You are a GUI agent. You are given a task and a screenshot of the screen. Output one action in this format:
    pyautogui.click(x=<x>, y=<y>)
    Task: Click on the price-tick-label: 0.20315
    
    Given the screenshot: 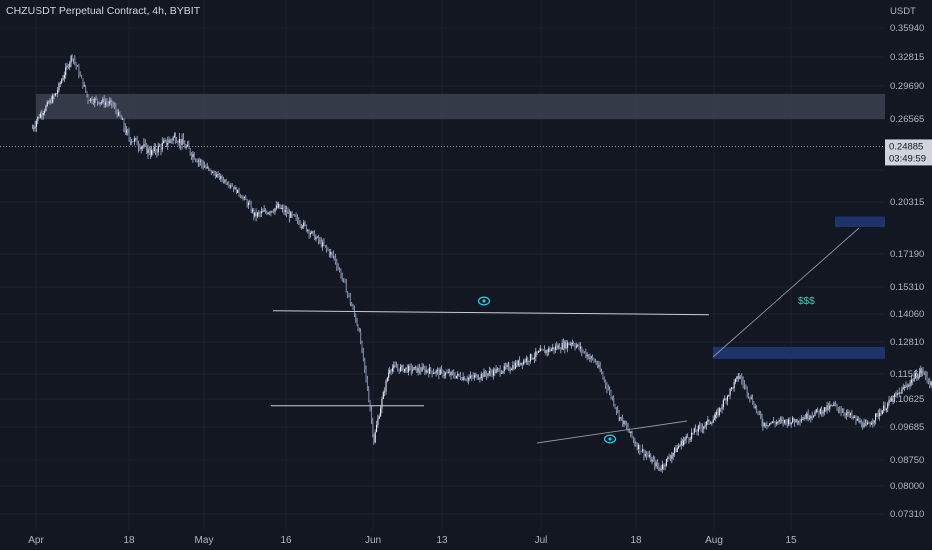 What is the action you would take?
    pyautogui.click(x=907, y=202)
    